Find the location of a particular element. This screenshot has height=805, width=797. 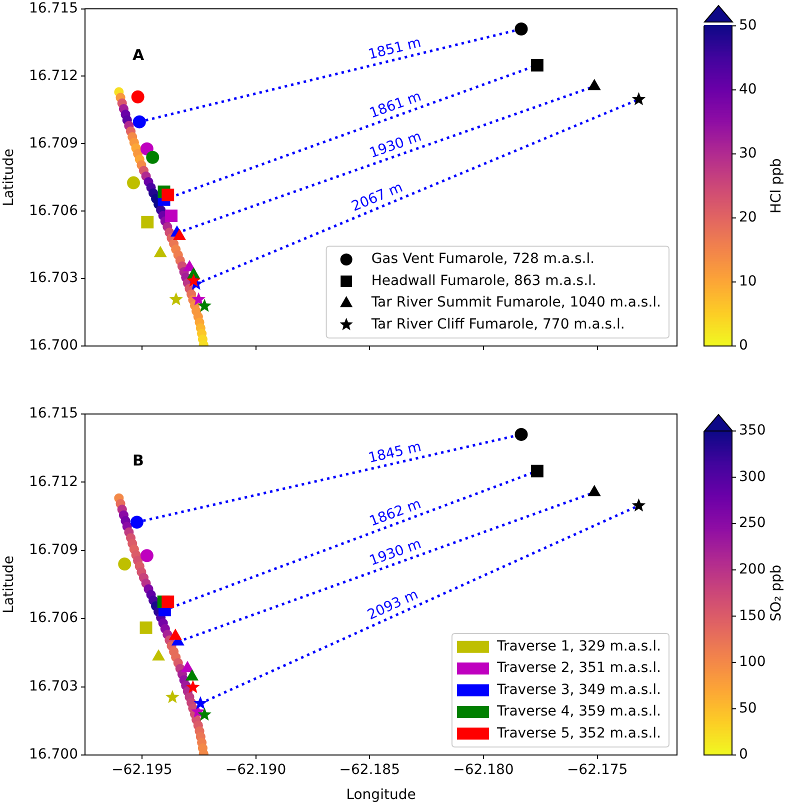

annotation: 1851 m is located at coordinates (394, 48).